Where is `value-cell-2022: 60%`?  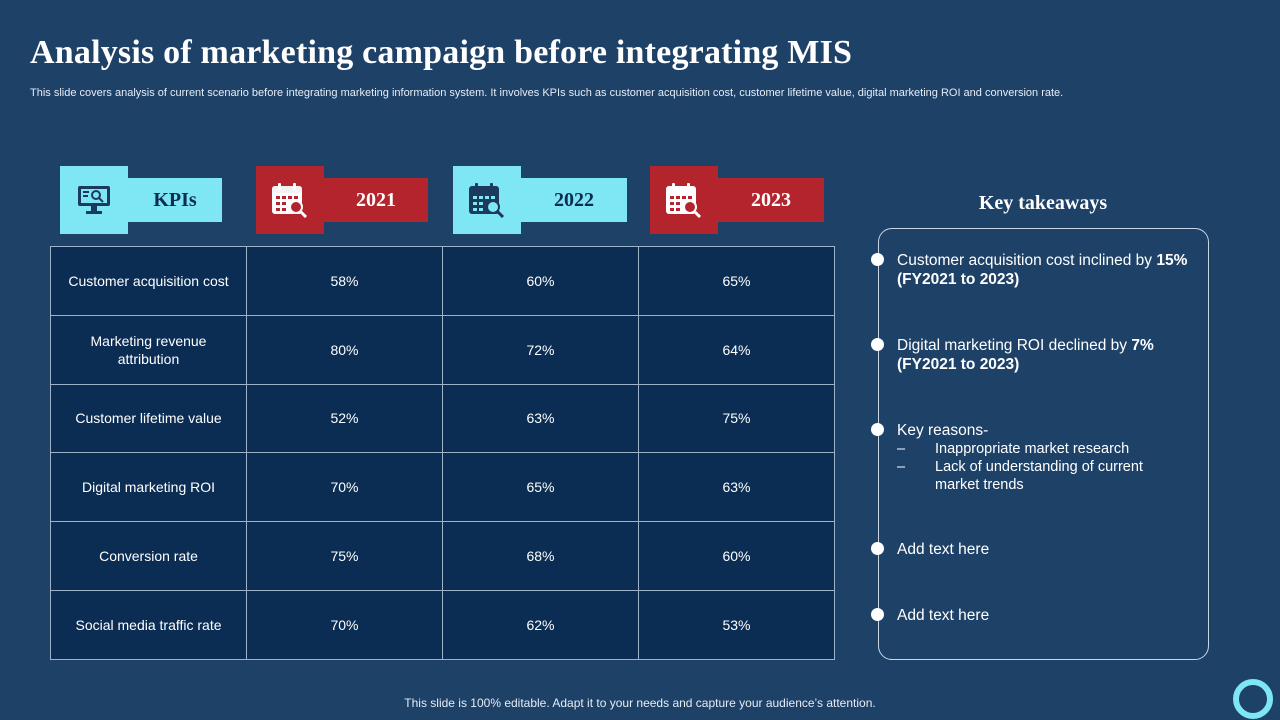 value-cell-2022: 60% is located at coordinates (540, 281).